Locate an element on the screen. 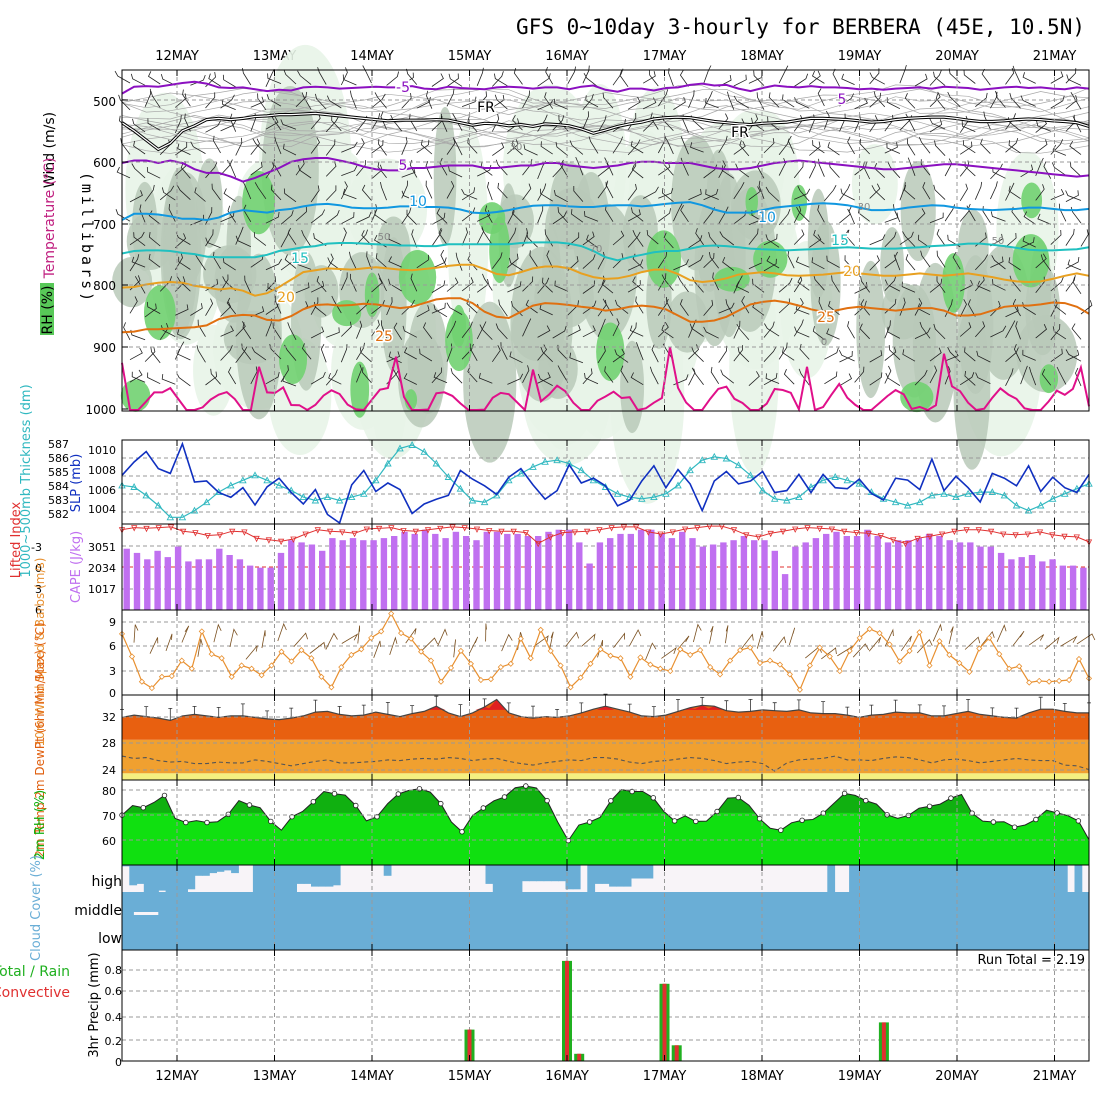 This screenshot has height=1100, width=1100. wind-speed-line is located at coordinates (605, 652).